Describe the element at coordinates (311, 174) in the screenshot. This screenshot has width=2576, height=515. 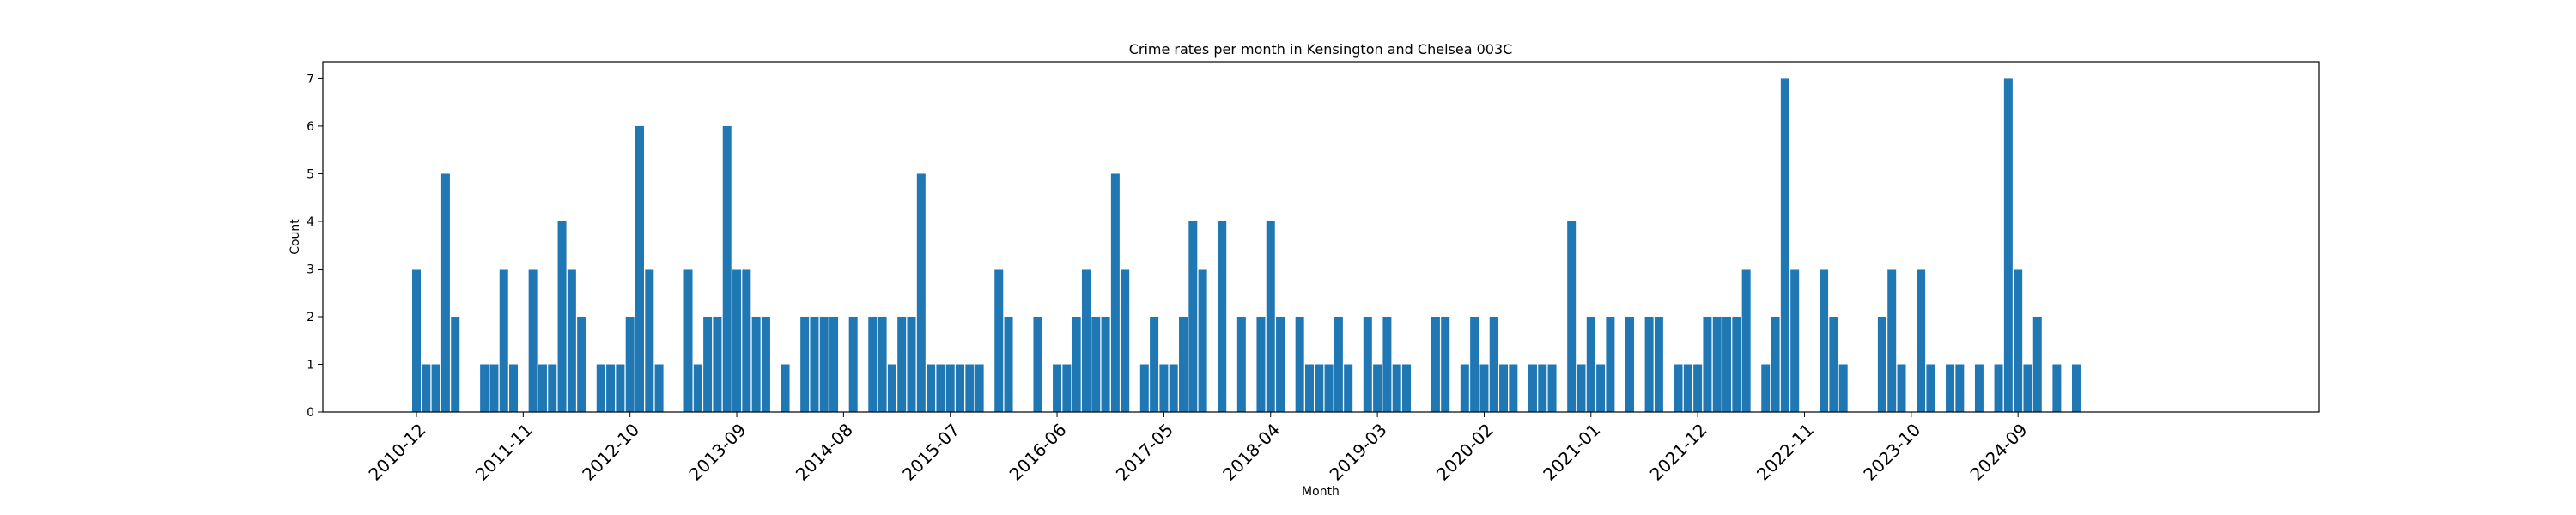
I see `y-tick-label: 5` at that location.